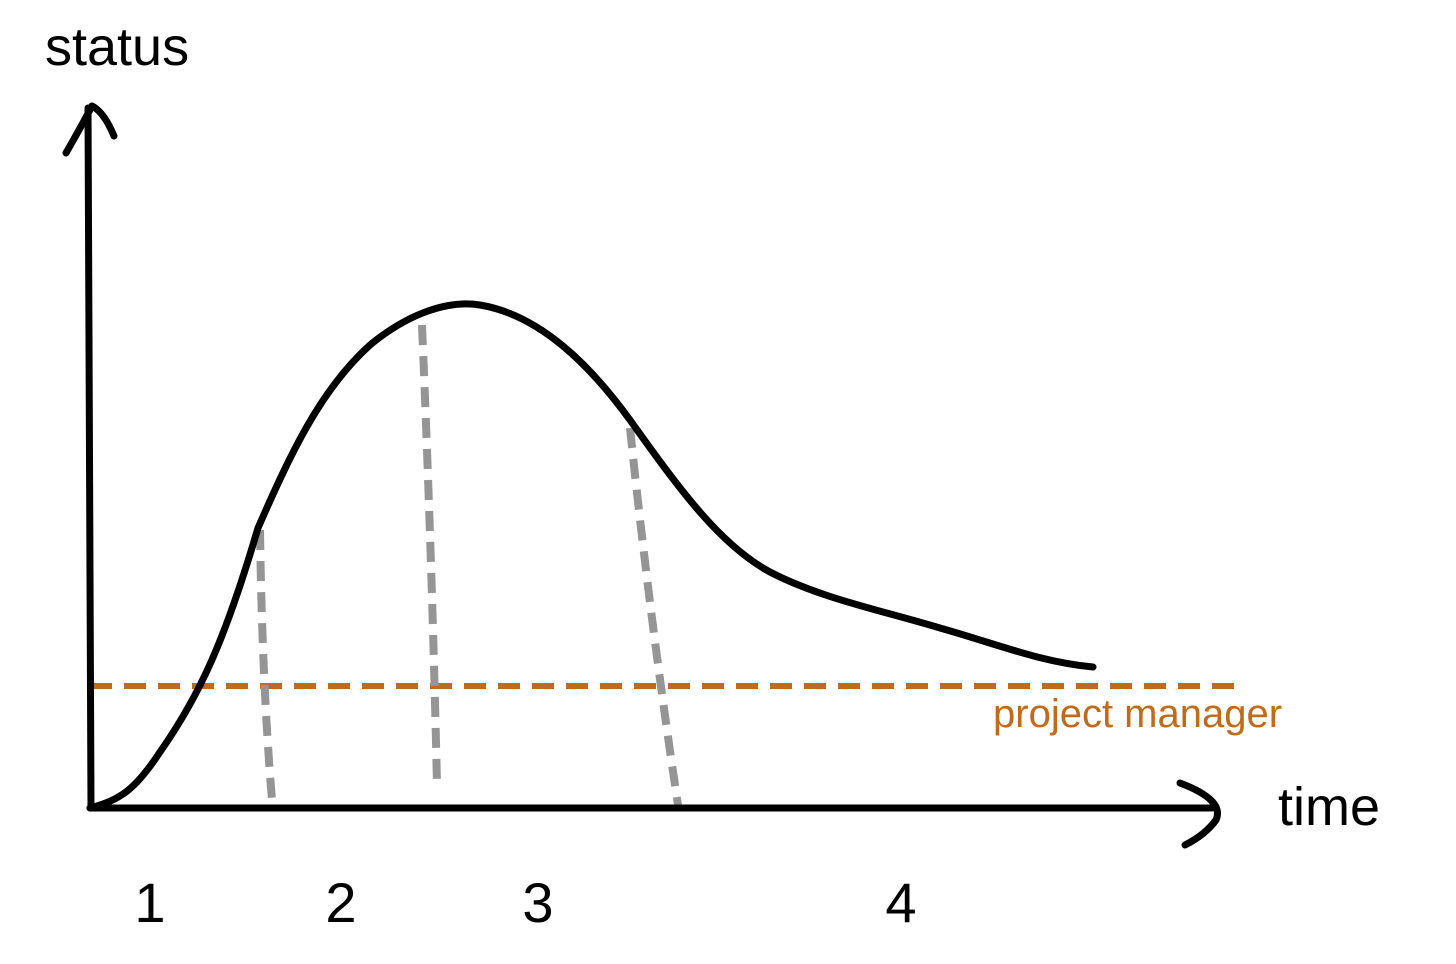 This screenshot has width=1456, height=964. What do you see at coordinates (900, 902) in the screenshot?
I see `phase-label: 4` at bounding box center [900, 902].